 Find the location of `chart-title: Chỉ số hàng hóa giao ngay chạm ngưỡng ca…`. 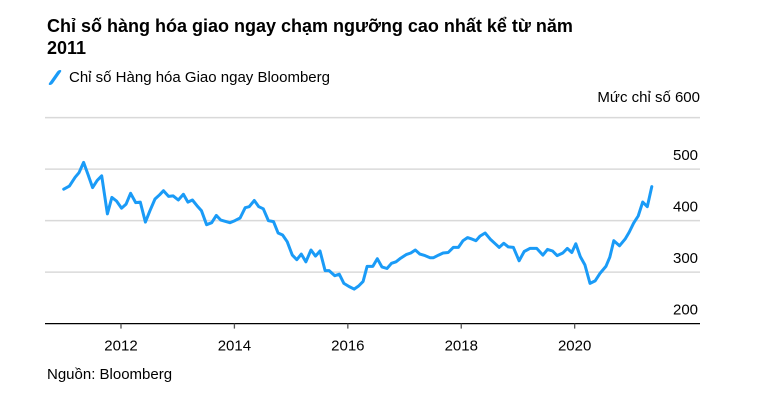

chart-title: Chỉ số hàng hóa giao ngay chạm ngưỡng ca… is located at coordinates (310, 37).